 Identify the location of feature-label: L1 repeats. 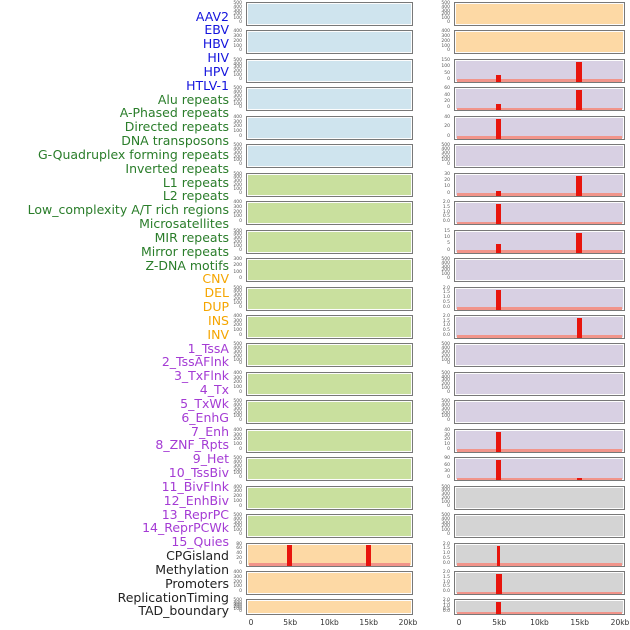
(195, 182).